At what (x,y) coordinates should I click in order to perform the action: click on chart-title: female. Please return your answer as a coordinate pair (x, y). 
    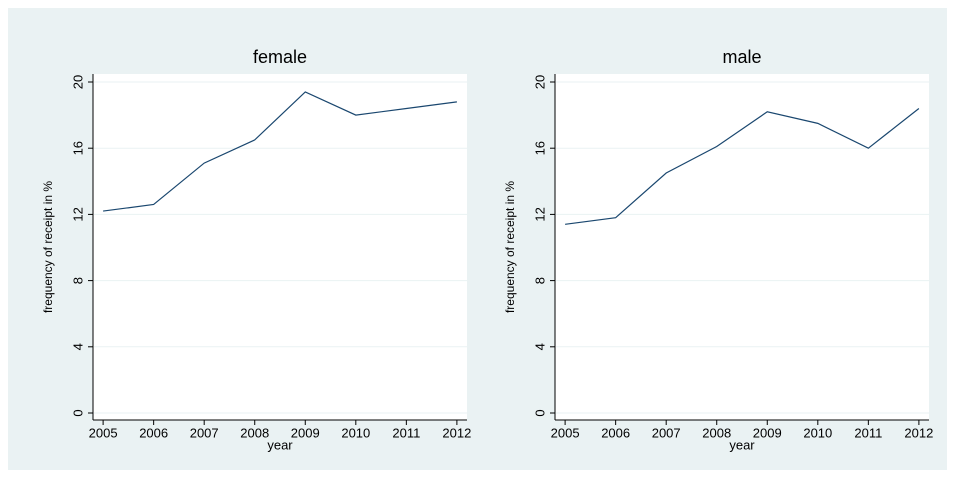
    Looking at the image, I should click on (280, 57).